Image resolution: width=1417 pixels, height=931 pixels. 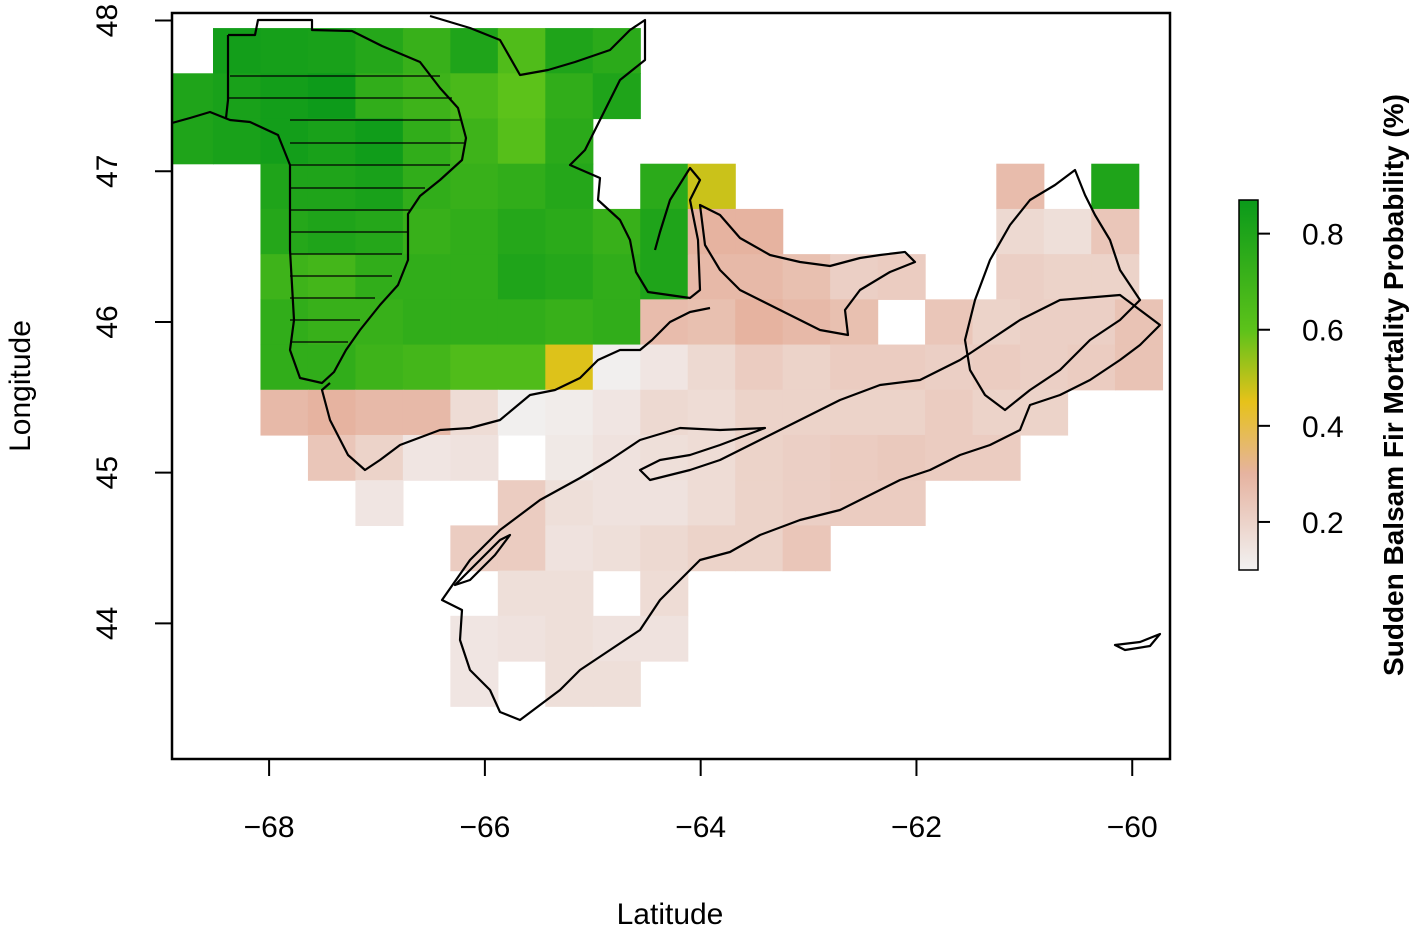 I want to click on bay-of-fundy-north-shore, so click(x=515, y=389).